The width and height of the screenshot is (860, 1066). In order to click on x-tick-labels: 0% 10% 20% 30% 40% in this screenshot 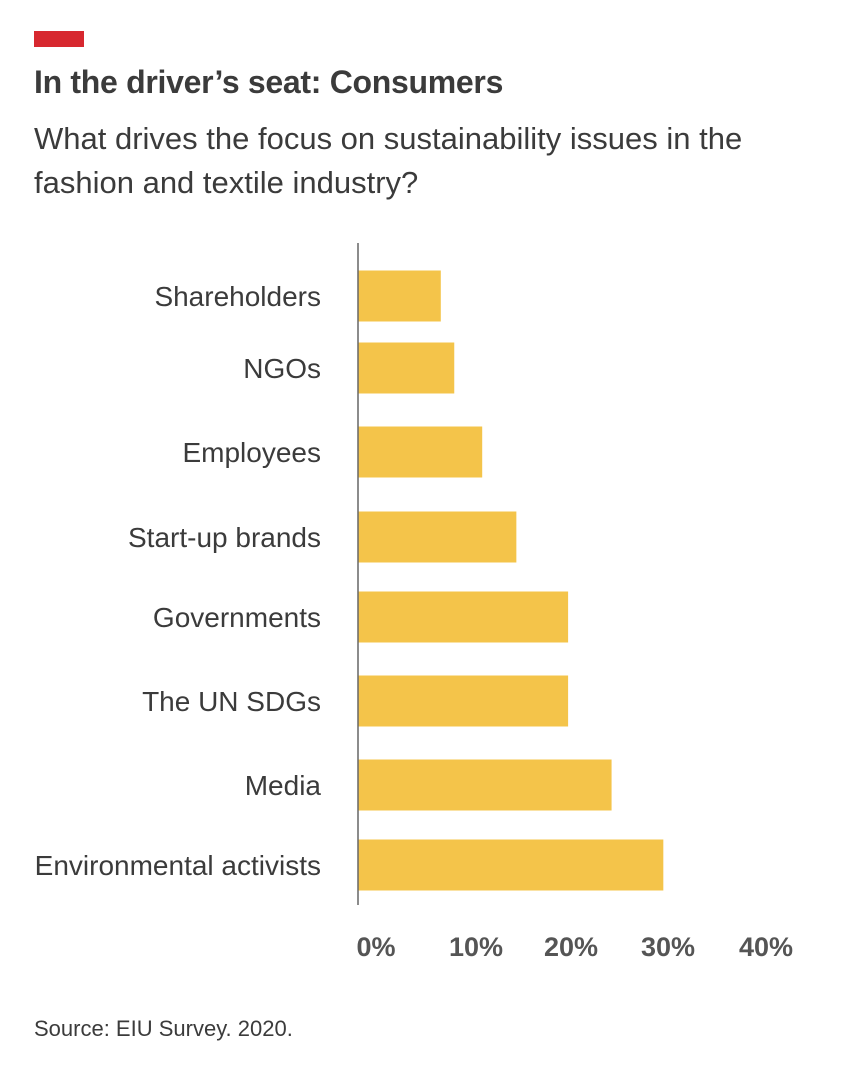, I will do `click(574, 947)`.